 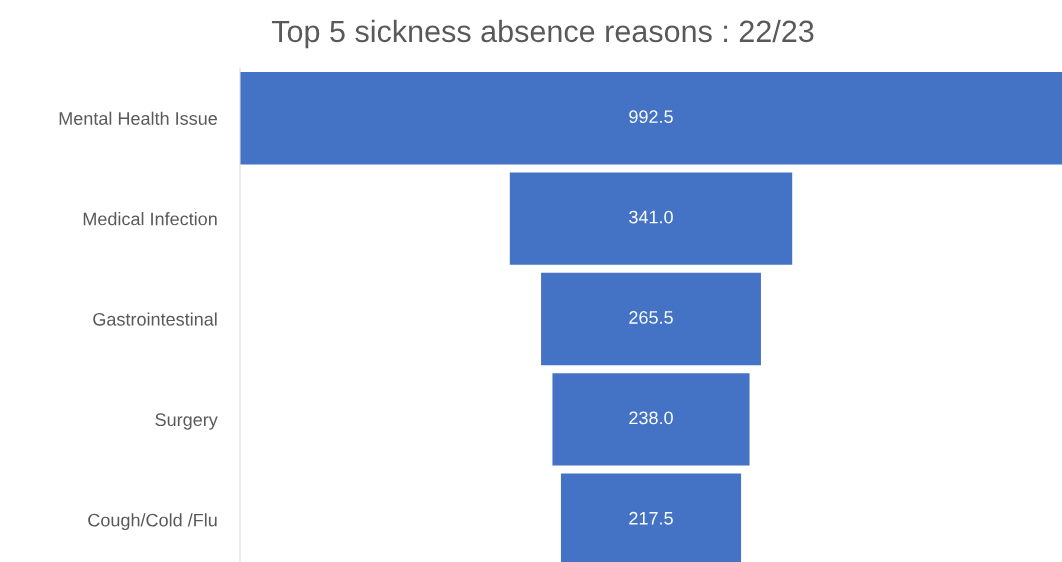 What do you see at coordinates (651, 518) in the screenshot?
I see `data-label: 217.5` at bounding box center [651, 518].